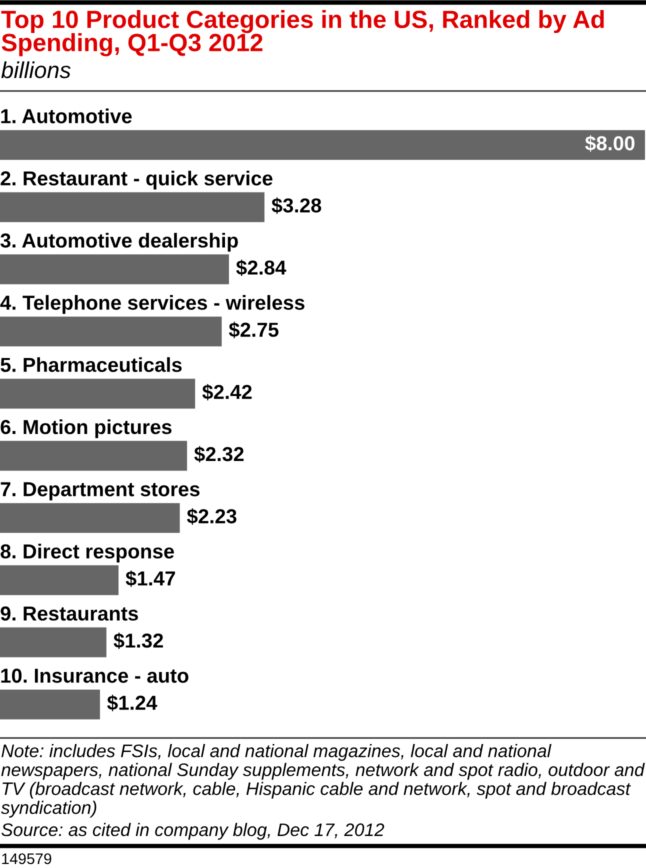  Describe the element at coordinates (100, 491) in the screenshot. I see `y-tick-label: 7. Department stores` at that location.